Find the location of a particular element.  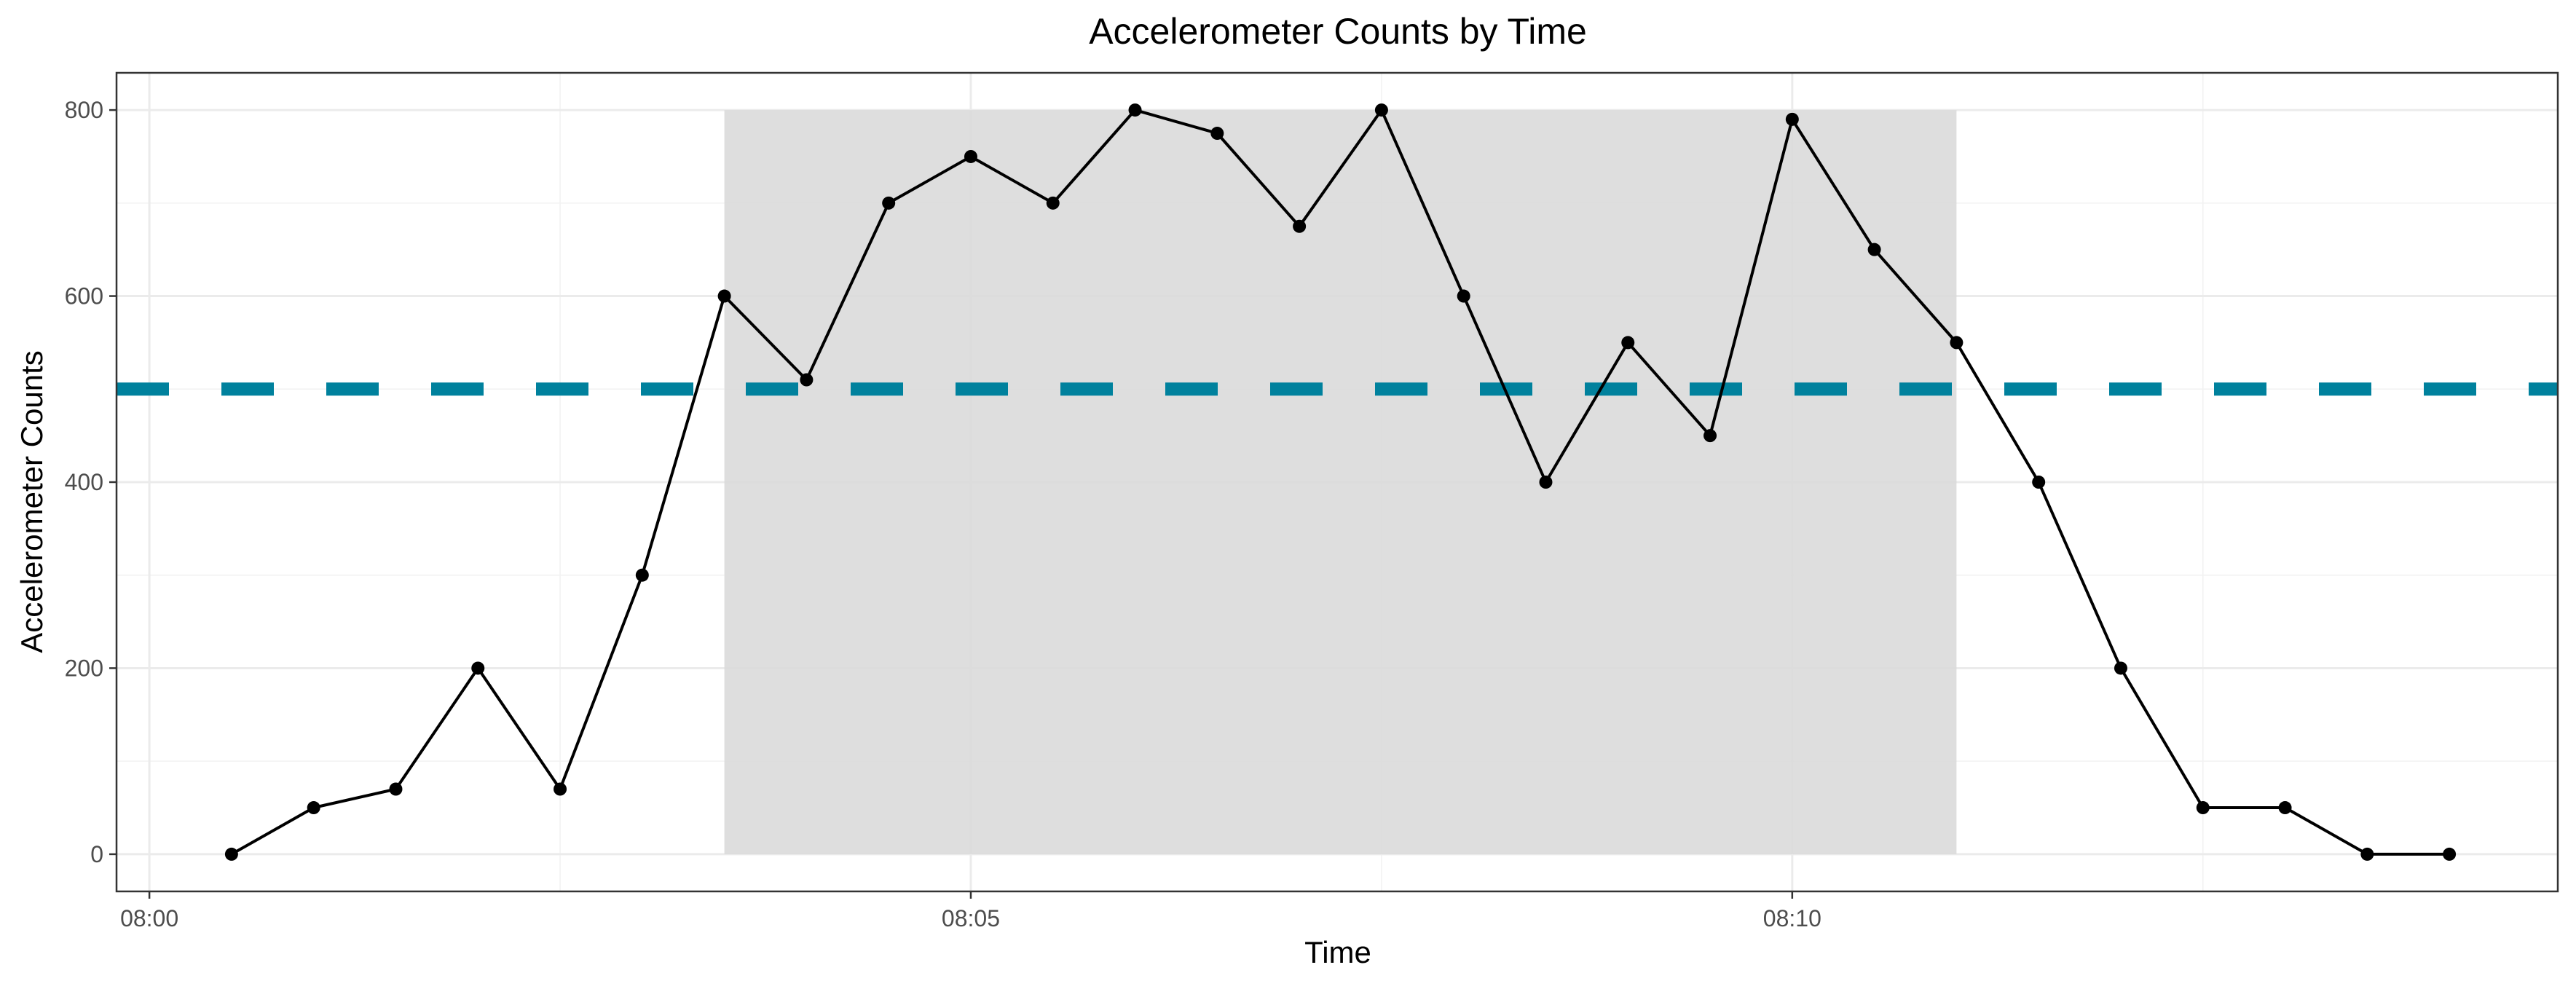

x-tick-label: 08:00 is located at coordinates (149, 918).